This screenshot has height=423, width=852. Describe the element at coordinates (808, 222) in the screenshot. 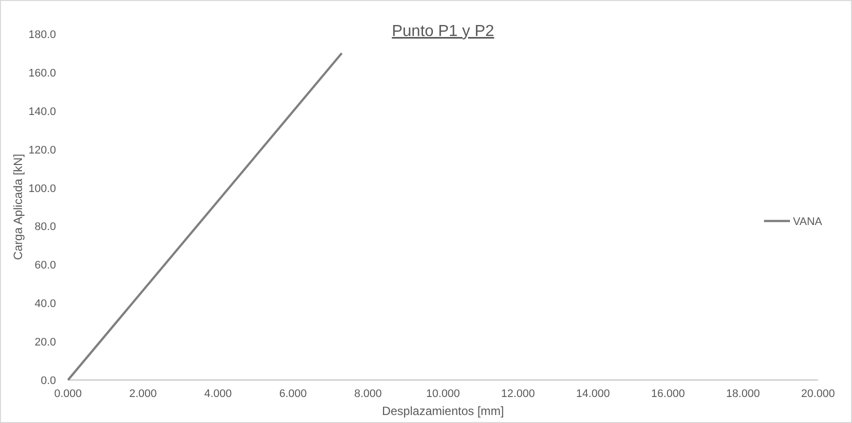

I see `legend-label: VANA` at that location.